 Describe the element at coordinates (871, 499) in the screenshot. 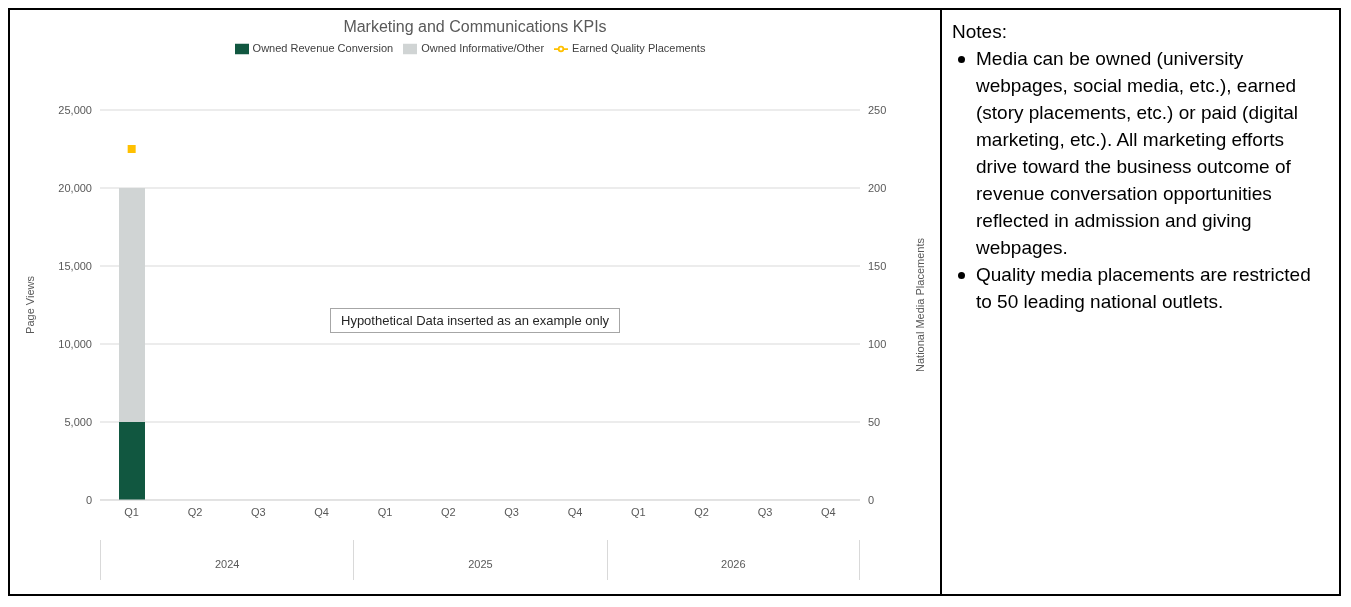

I see `y2-tick-label: 0` at that location.